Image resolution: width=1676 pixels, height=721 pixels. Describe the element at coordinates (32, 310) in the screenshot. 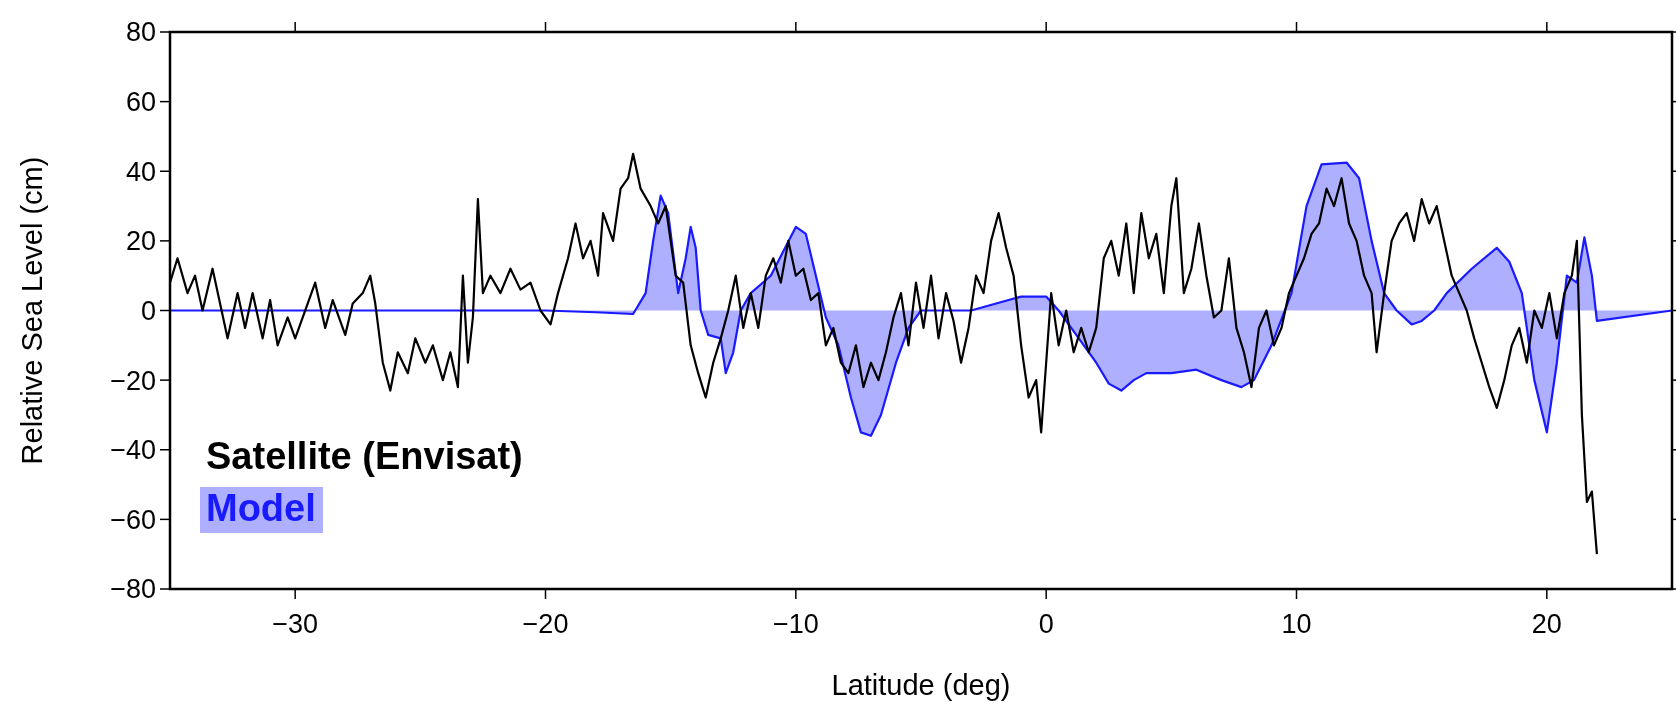

I see `y-axis-title: Relative Sea Level (cm)` at that location.